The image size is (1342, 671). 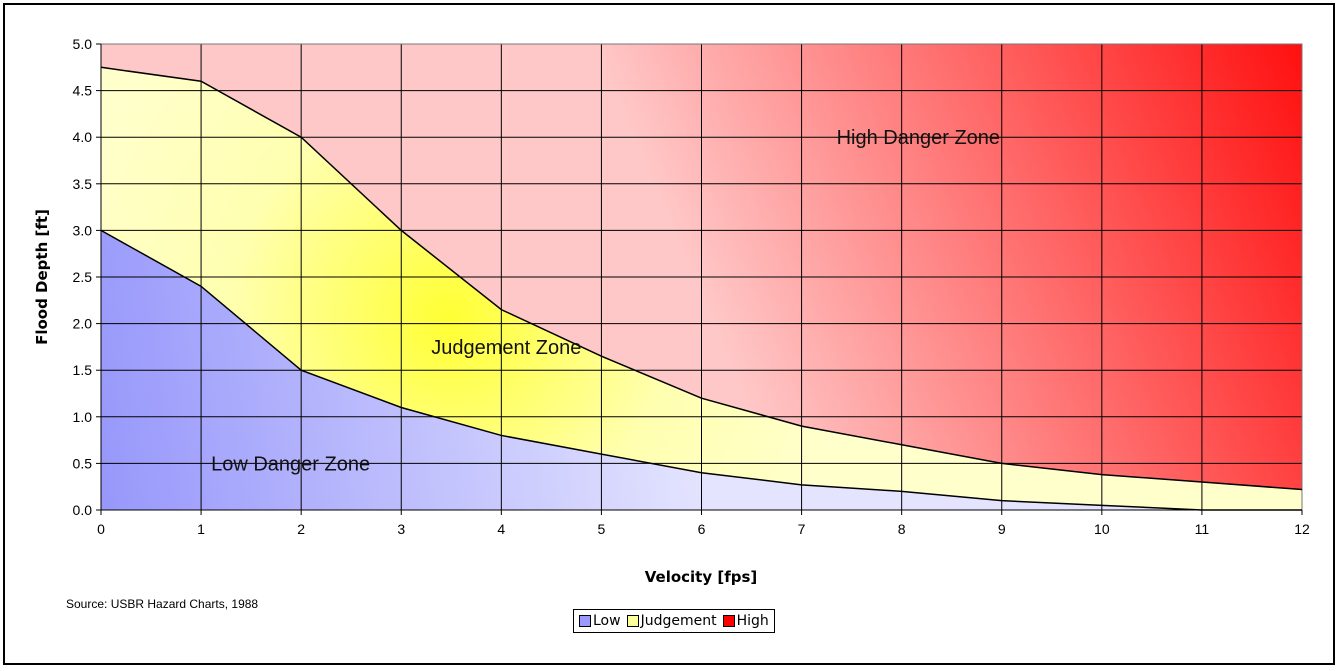 What do you see at coordinates (83, 137) in the screenshot?
I see `y-tick-label: 4.0` at bounding box center [83, 137].